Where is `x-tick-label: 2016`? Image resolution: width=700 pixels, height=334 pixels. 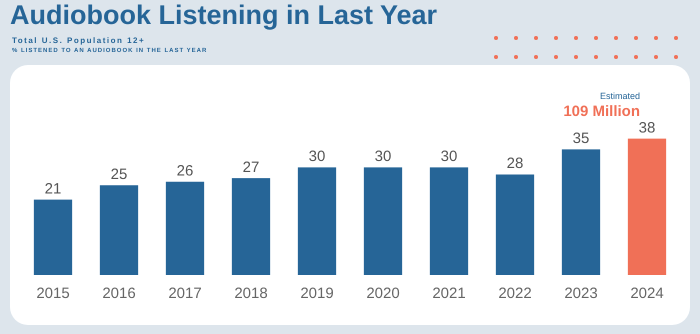
x-tick-label: 2016 is located at coordinates (119, 293).